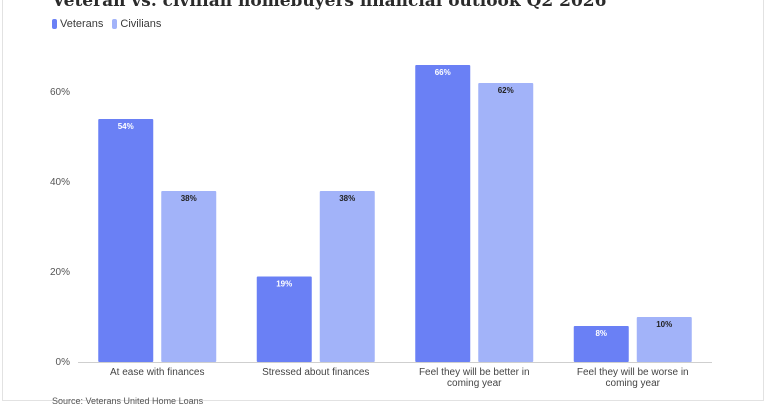 The height and width of the screenshot is (406, 768). I want to click on data-label: 62%, so click(506, 90).